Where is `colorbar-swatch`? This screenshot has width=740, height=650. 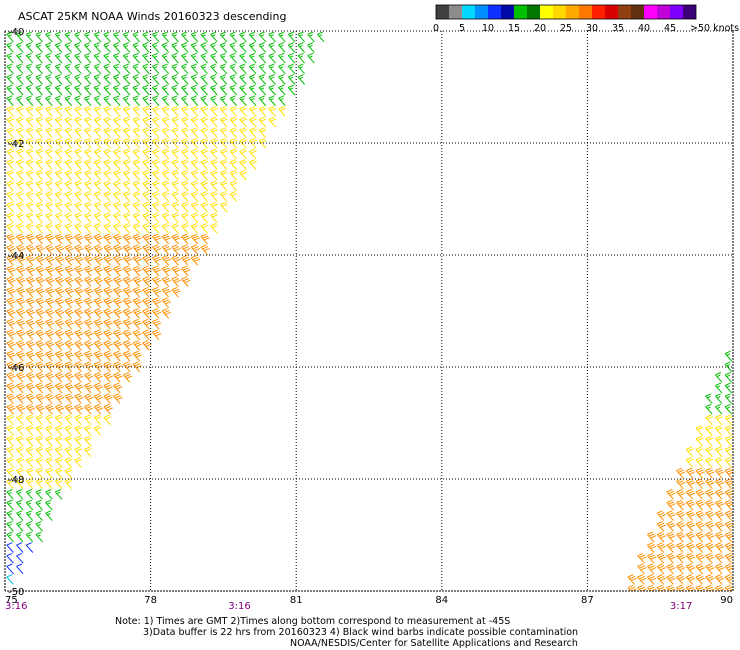 colorbar-swatch is located at coordinates (494, 12).